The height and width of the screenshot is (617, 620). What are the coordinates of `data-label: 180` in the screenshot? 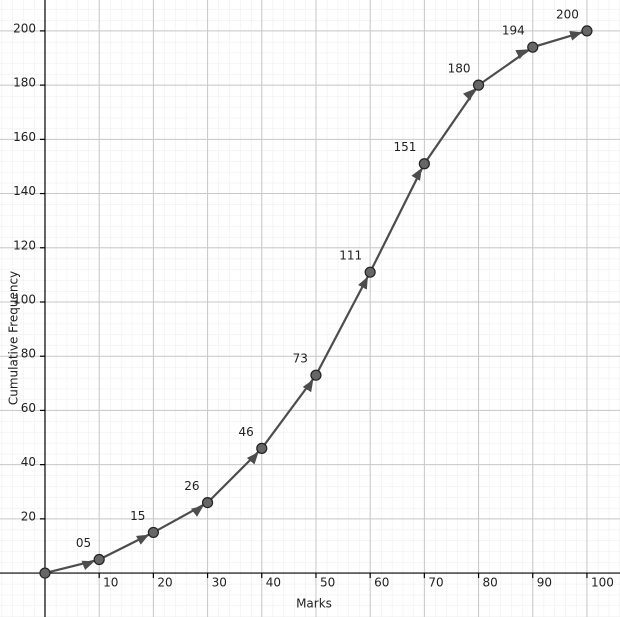 It's located at (459, 69).